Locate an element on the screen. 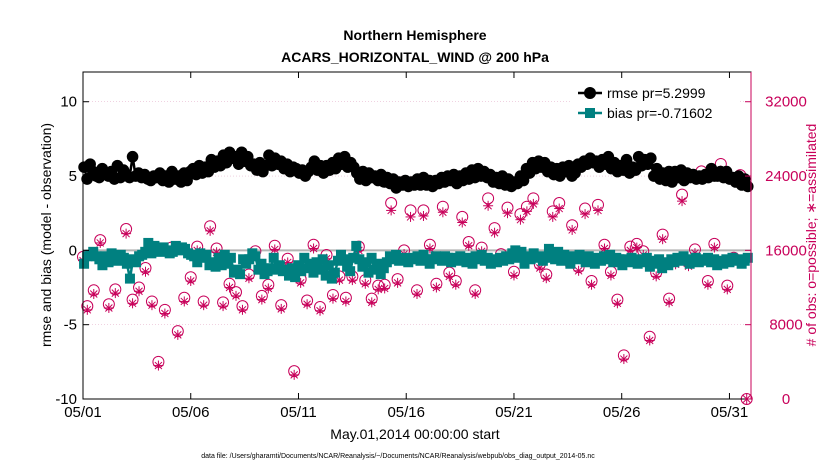  y-axis-label: rmse and bias (model - observation) is located at coordinates (46, 235).